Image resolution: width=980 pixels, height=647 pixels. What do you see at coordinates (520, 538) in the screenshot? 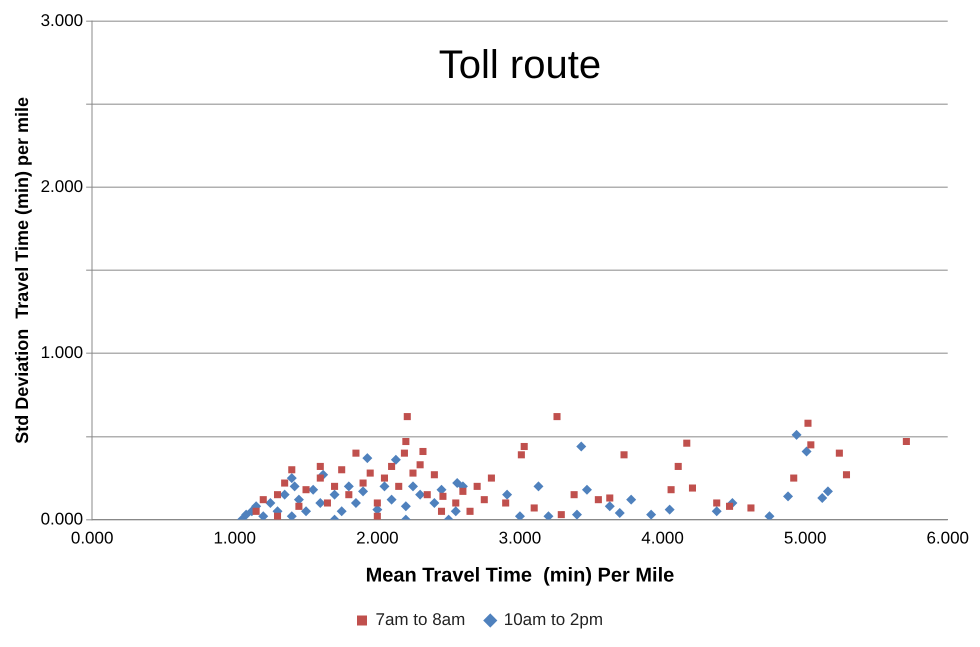
I see `x-tick-label: 3.000` at bounding box center [520, 538].